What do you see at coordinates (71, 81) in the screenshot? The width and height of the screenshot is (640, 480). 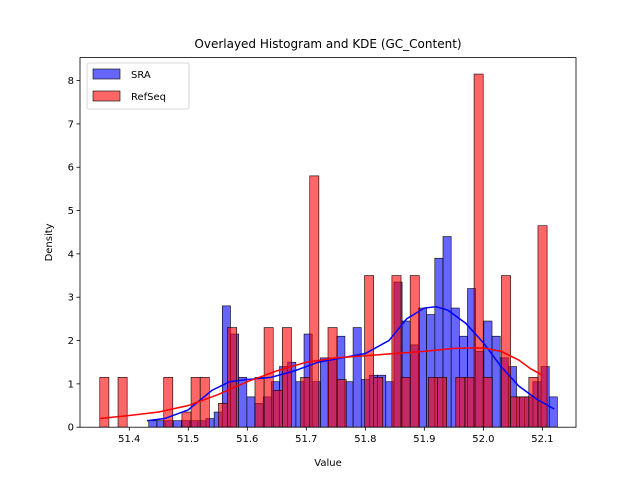 I see `y-tick-label: 8` at bounding box center [71, 81].